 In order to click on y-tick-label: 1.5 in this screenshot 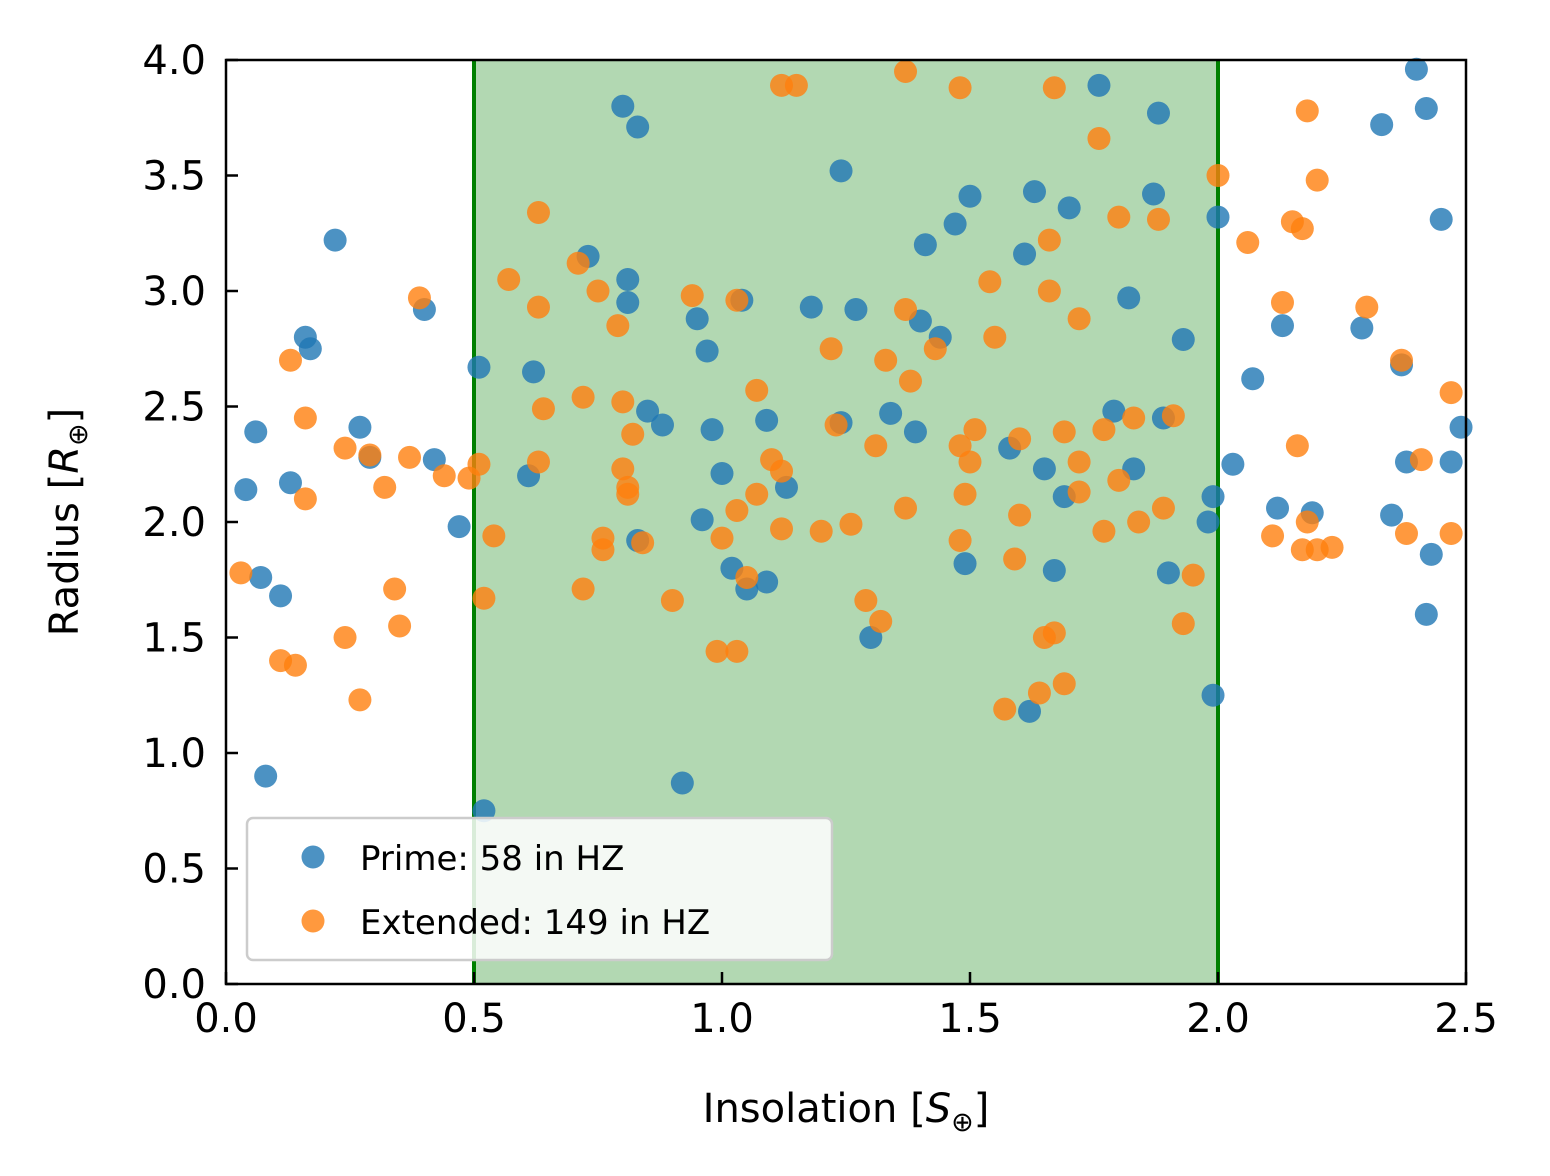, I will do `click(174, 639)`.